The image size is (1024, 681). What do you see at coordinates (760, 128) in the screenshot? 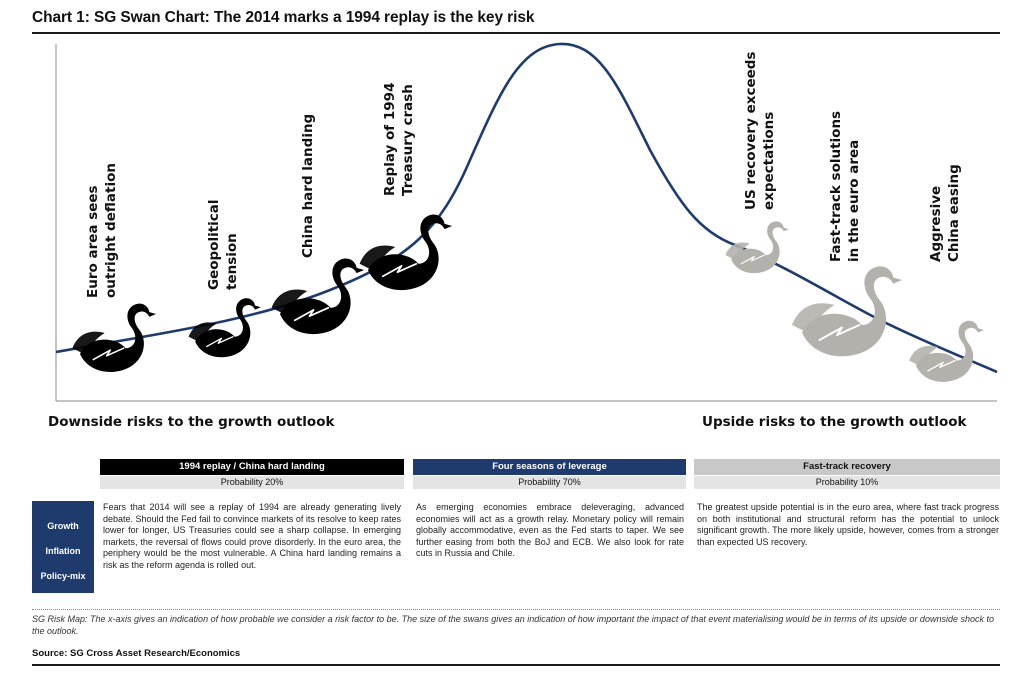
I see `swan-label-us-recovery: US recovery exceeds expectations` at bounding box center [760, 128].